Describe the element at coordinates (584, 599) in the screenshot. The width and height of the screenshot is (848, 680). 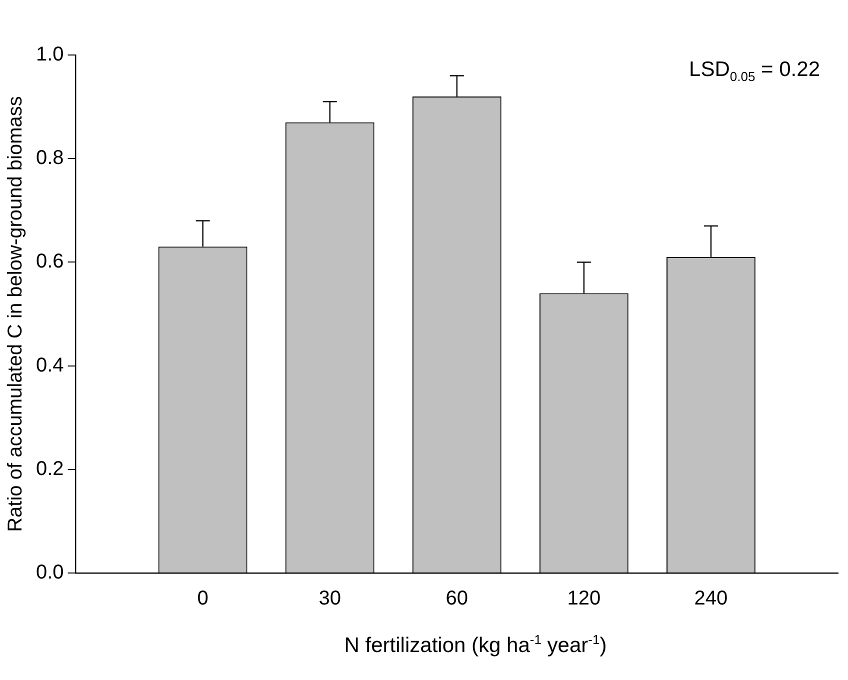
I see `x-tick-label: 120` at that location.